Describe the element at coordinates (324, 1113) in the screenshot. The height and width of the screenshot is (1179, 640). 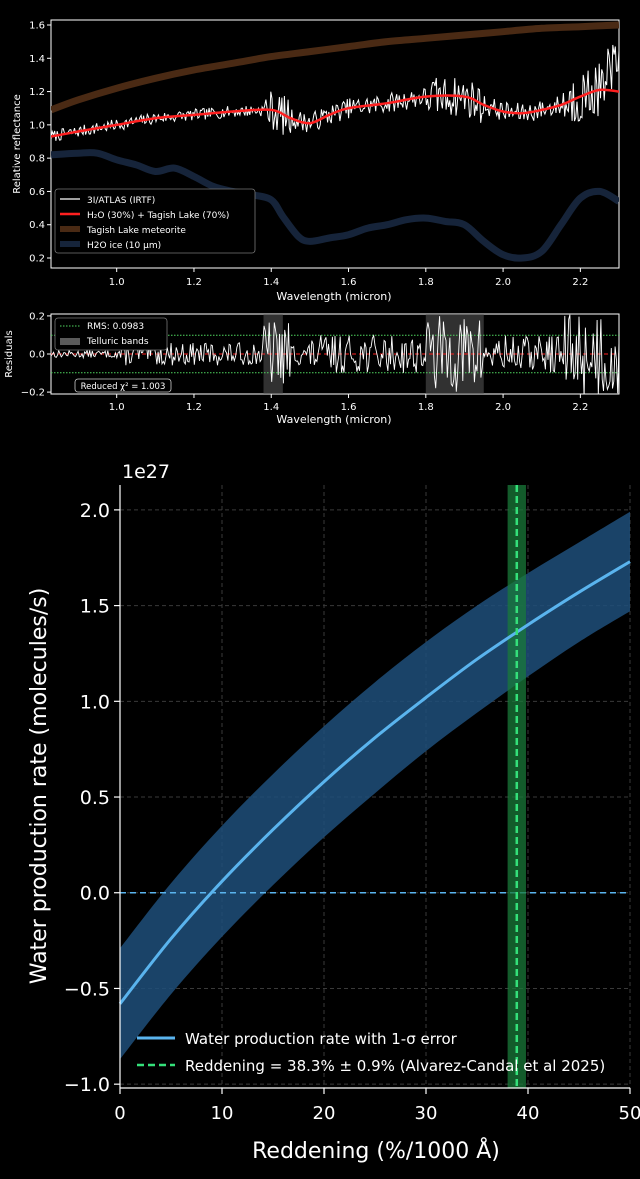
I see `water-xtick-label: 20` at that location.